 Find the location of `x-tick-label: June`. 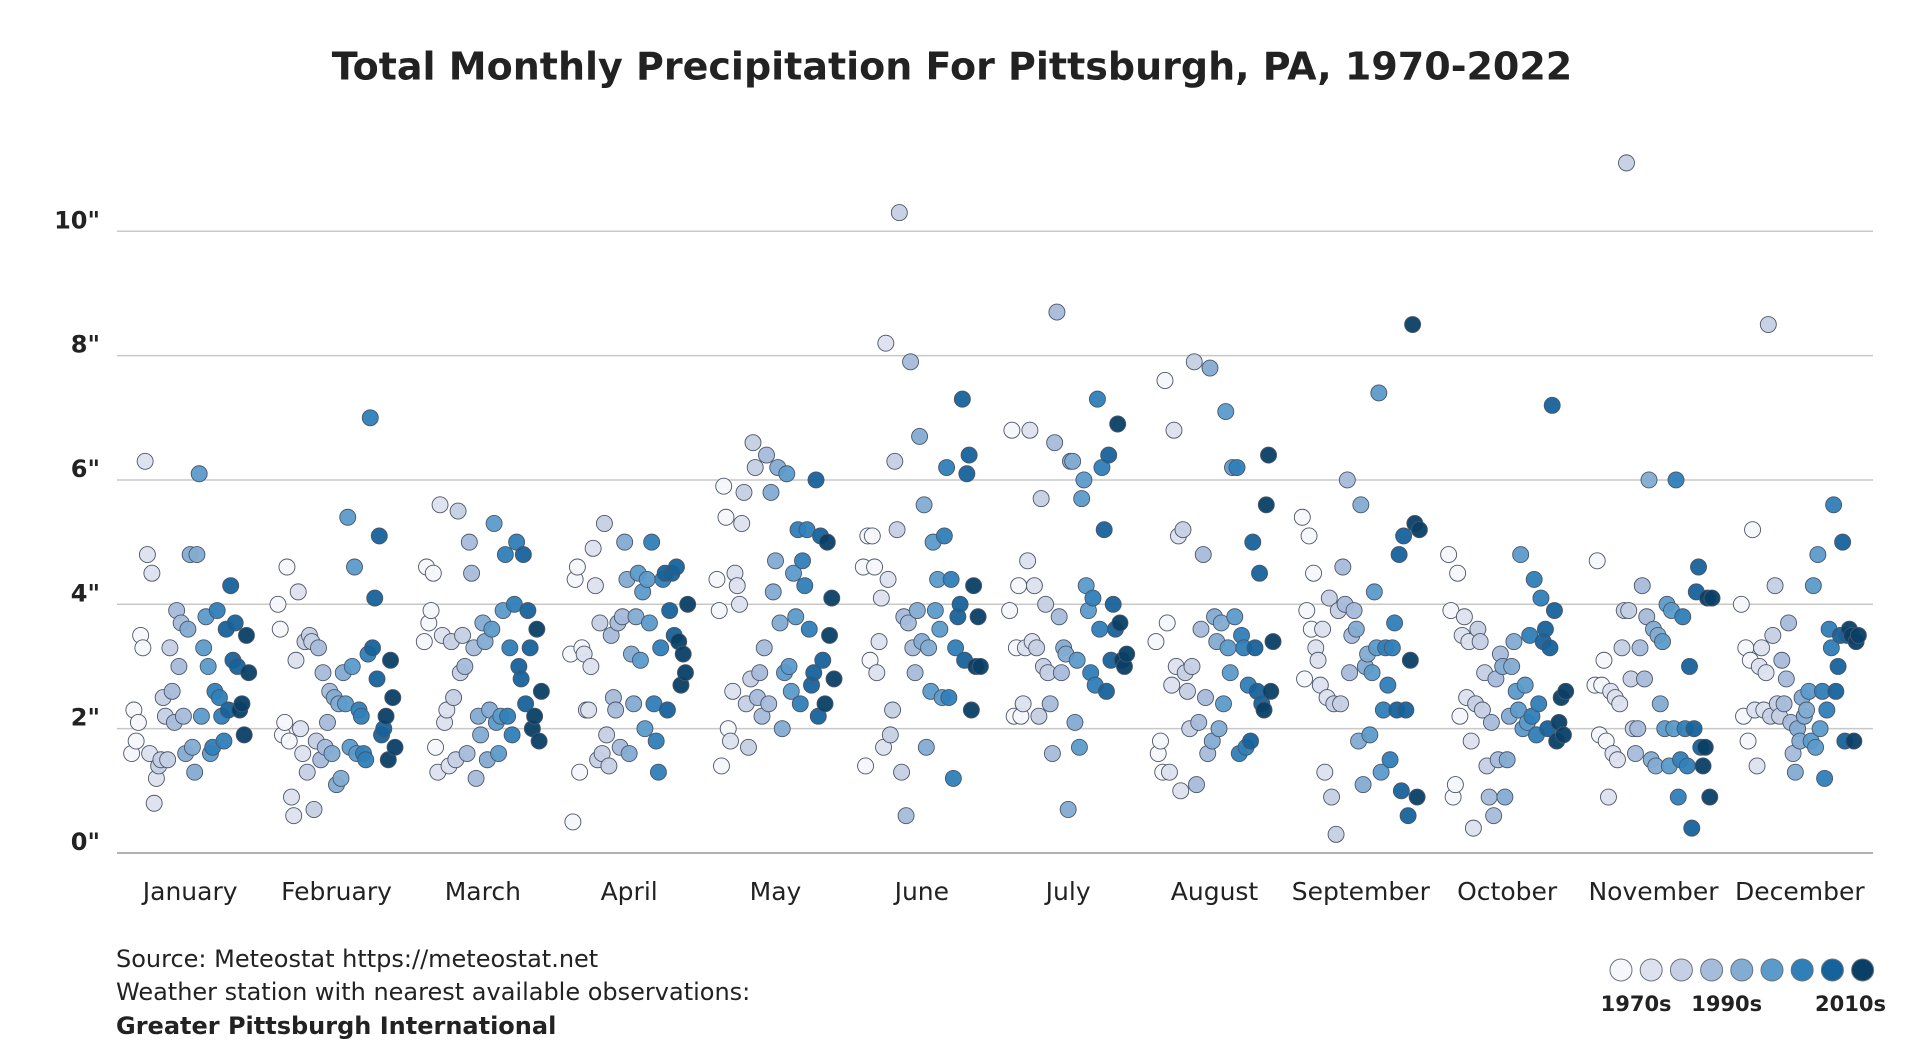

x-tick-label: June is located at coordinates (921, 891).